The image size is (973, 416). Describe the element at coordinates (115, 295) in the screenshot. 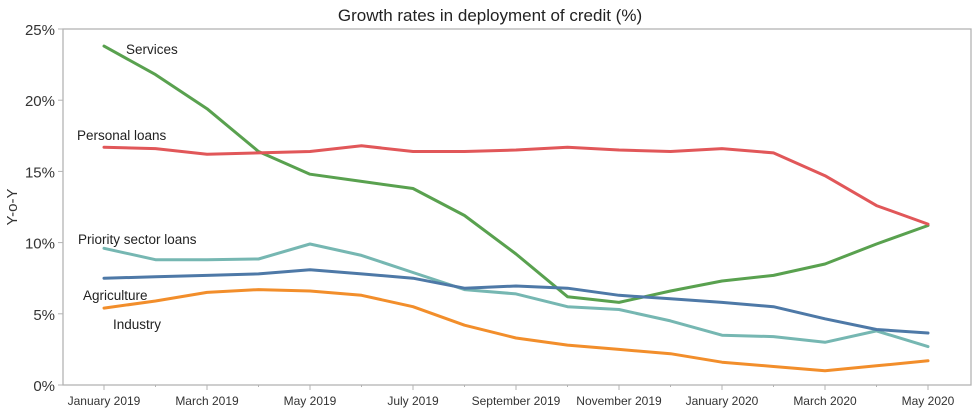

I see `series-label-agriculture: Agriculture` at that location.